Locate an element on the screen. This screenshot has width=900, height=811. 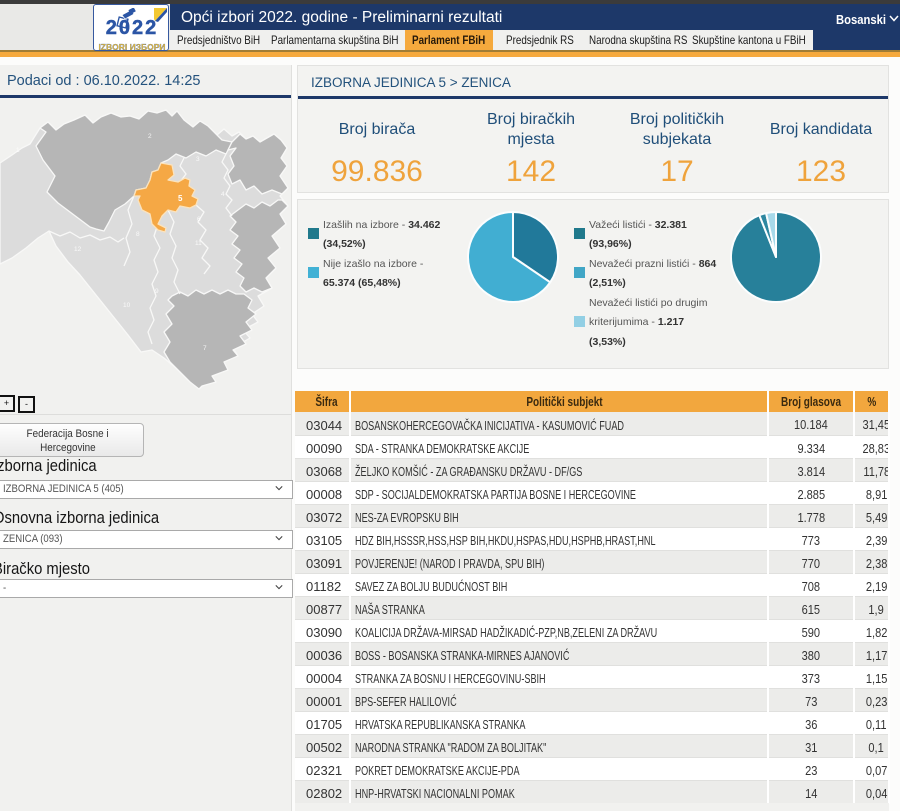
svg-text: 11 is located at coordinates (198, 243).